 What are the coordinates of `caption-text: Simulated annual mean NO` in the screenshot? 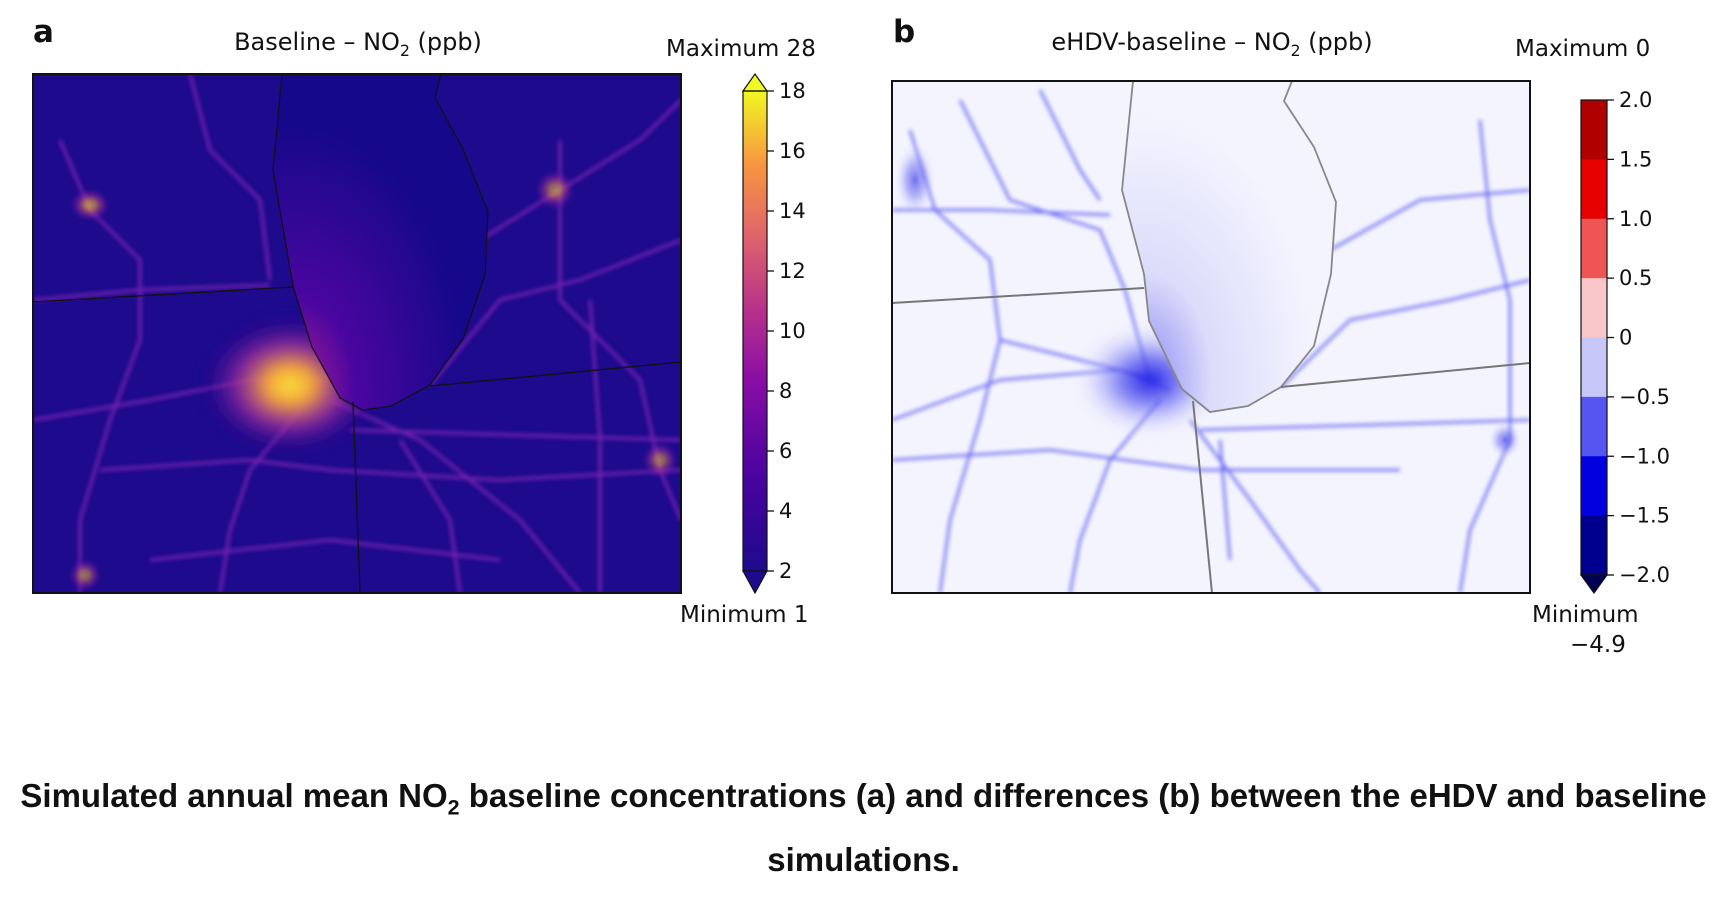 It's located at (234, 795).